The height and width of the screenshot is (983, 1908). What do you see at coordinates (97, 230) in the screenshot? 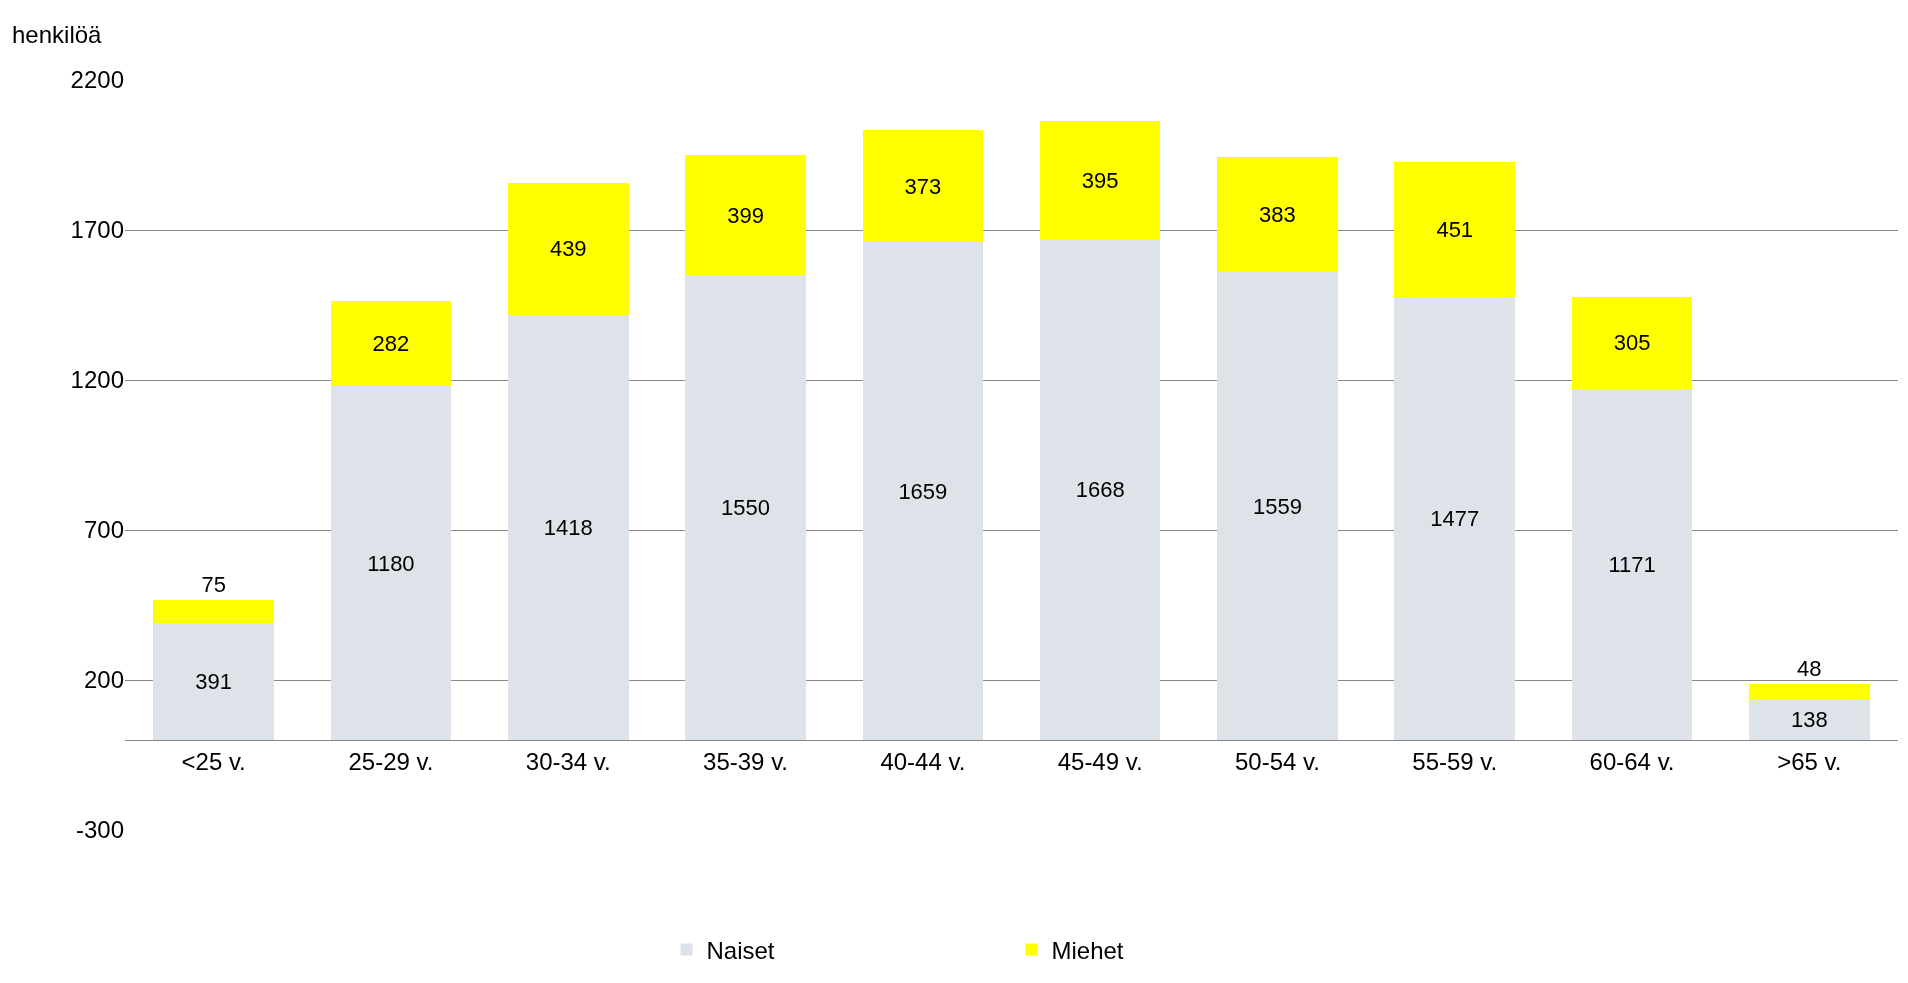
I see `y-tick-label: 1700` at bounding box center [97, 230].